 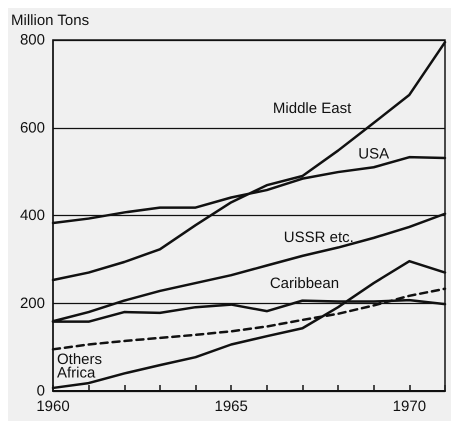 I want to click on series-label: Middle East, so click(x=312, y=109).